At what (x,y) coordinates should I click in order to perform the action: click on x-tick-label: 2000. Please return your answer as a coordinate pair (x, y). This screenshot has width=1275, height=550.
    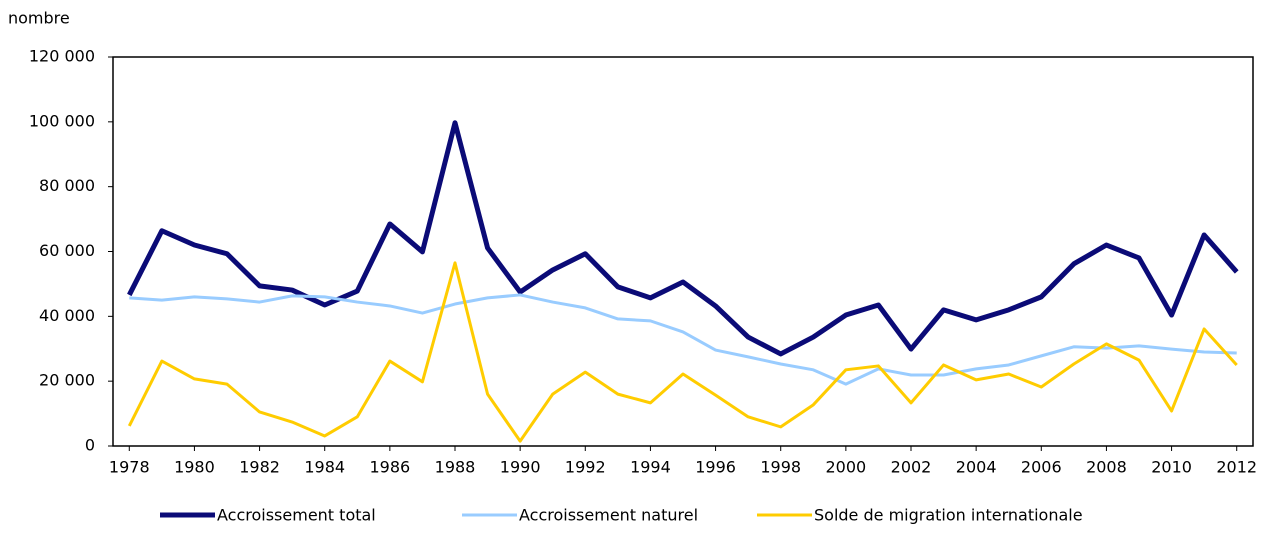
    Looking at the image, I should click on (845, 467).